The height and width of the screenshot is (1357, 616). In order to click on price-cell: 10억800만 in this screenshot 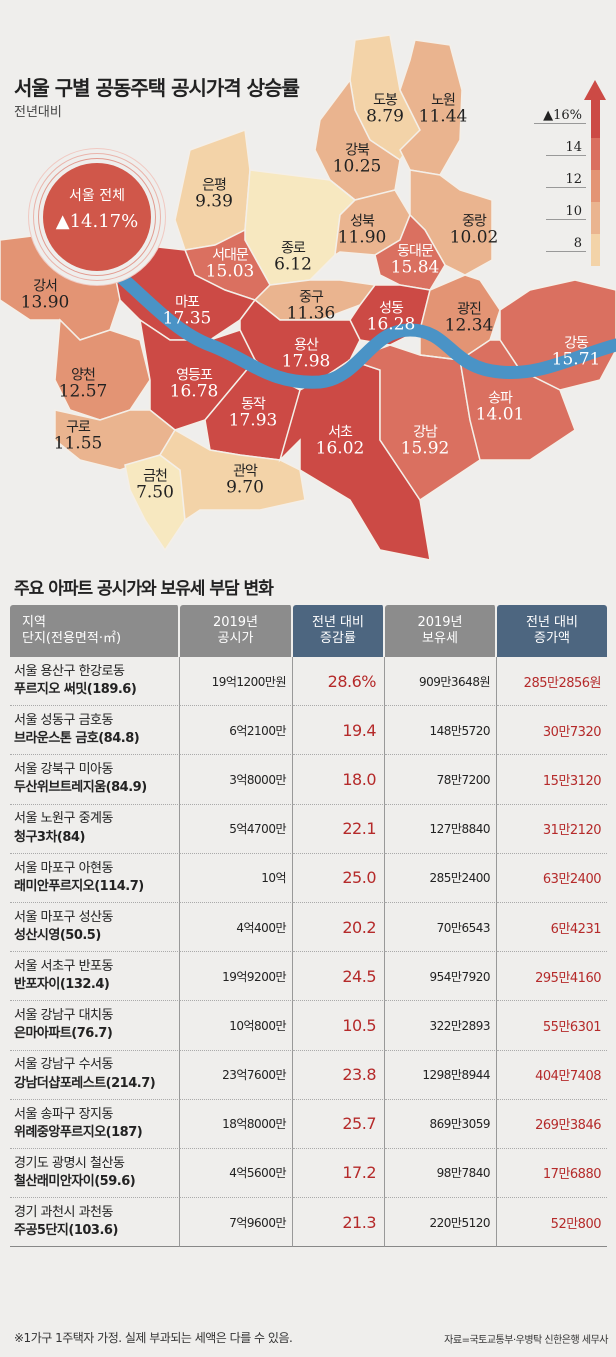, I will do `click(236, 1026)`.